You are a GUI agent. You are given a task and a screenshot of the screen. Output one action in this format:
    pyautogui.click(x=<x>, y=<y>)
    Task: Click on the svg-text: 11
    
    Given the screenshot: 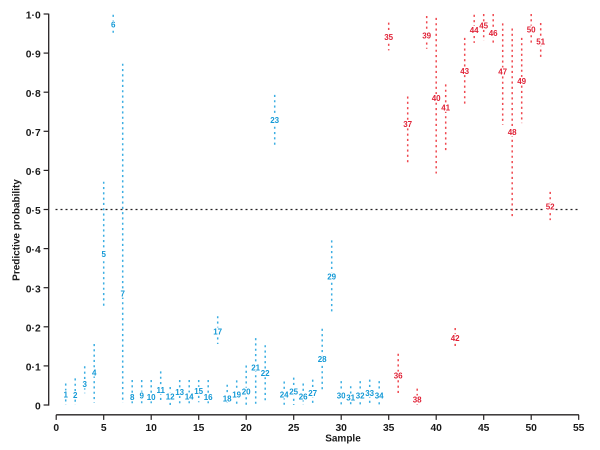 What is the action you would take?
    pyautogui.click(x=160, y=390)
    